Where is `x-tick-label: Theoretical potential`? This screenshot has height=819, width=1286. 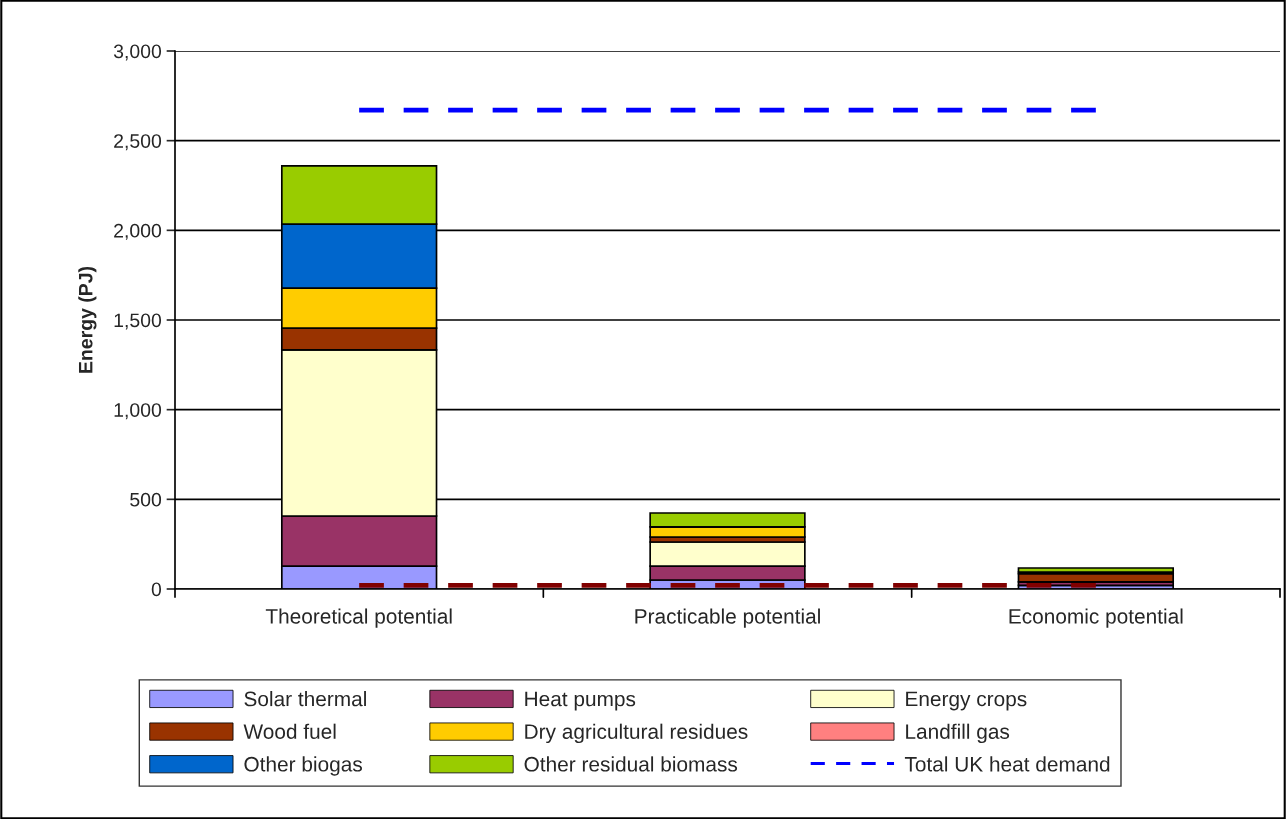
x-tick-label: Theoretical potential is located at coordinates (358, 618).